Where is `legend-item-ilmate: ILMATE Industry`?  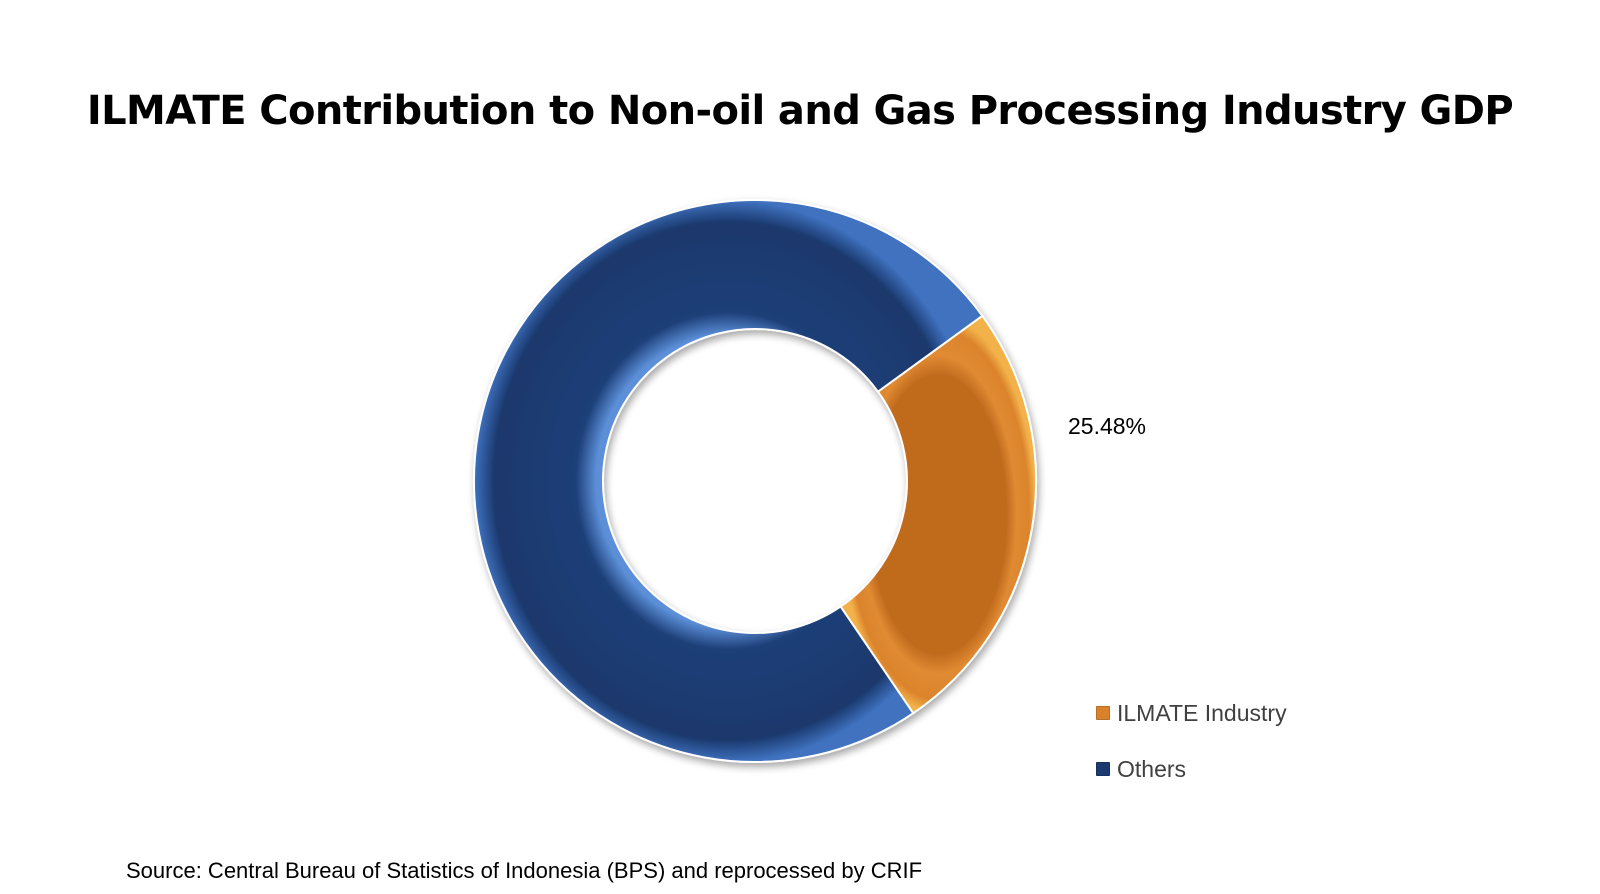 legend-item-ilmate: ILMATE Industry is located at coordinates (1191, 713).